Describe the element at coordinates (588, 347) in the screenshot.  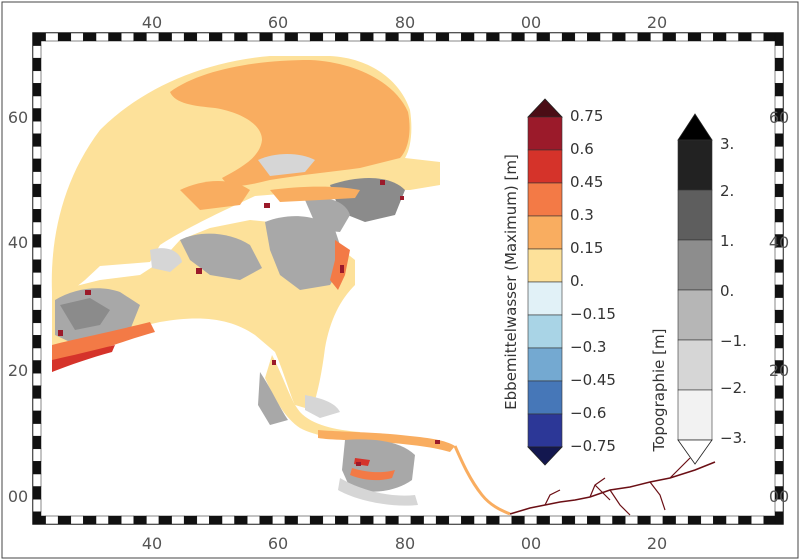
I see `cb-ebb-label: −0.3` at that location.